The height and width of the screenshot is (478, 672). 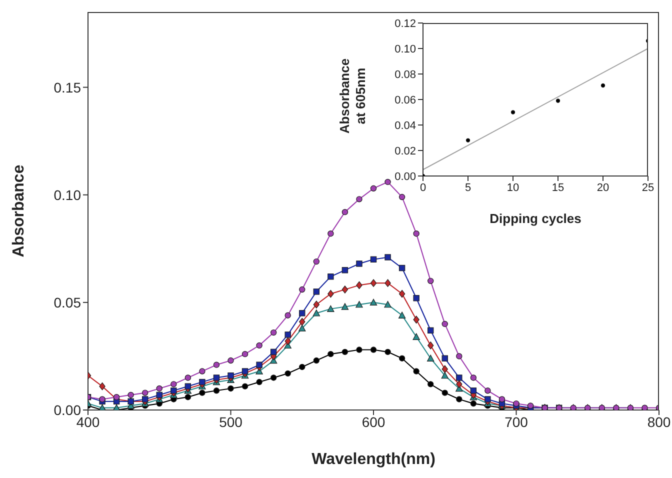 I want to click on x-tick-label: 500, so click(x=231, y=422).